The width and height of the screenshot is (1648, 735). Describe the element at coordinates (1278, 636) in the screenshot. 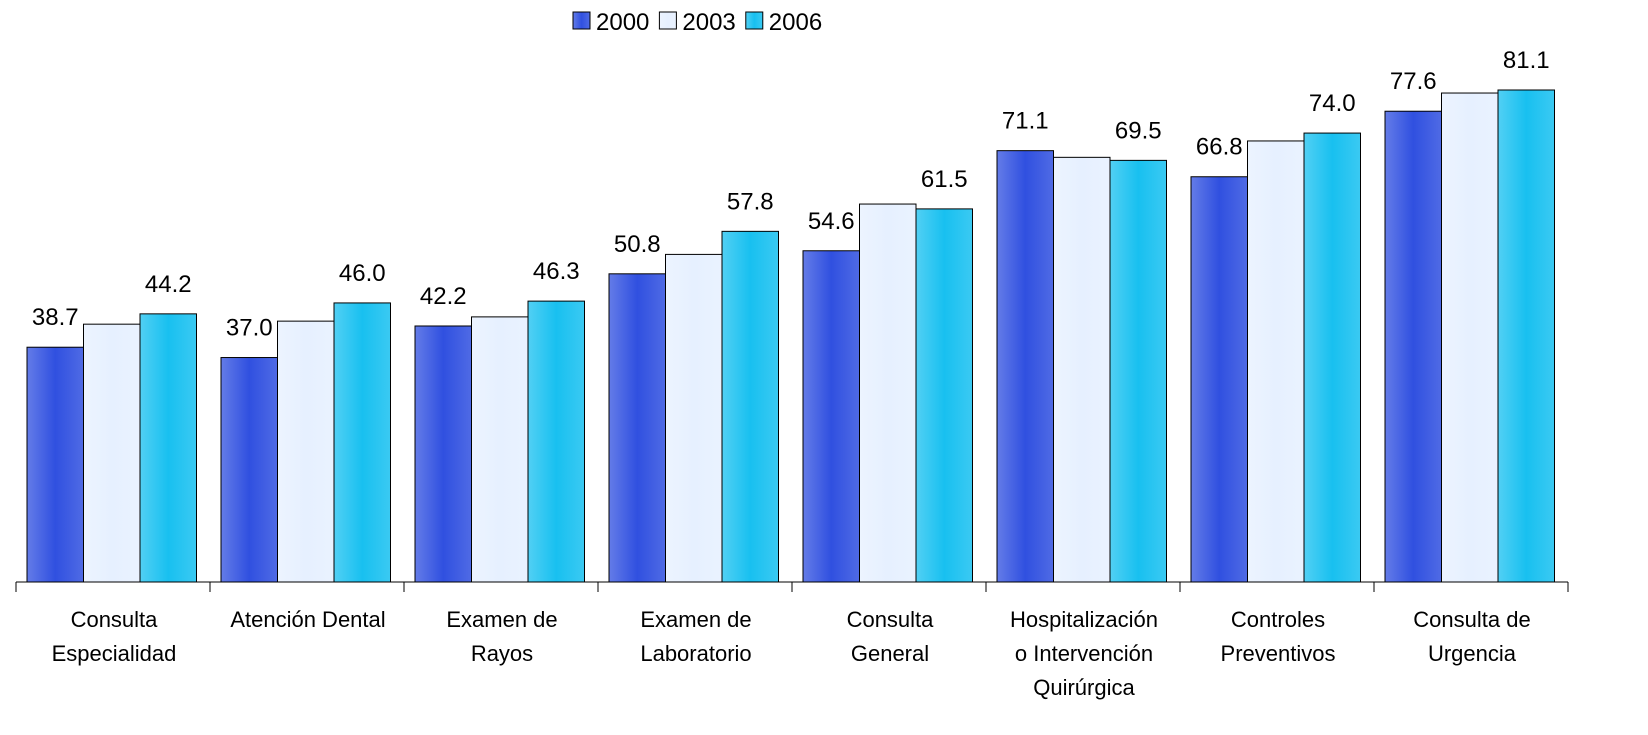

I see `x-tick-label: Controles Preventivos` at that location.